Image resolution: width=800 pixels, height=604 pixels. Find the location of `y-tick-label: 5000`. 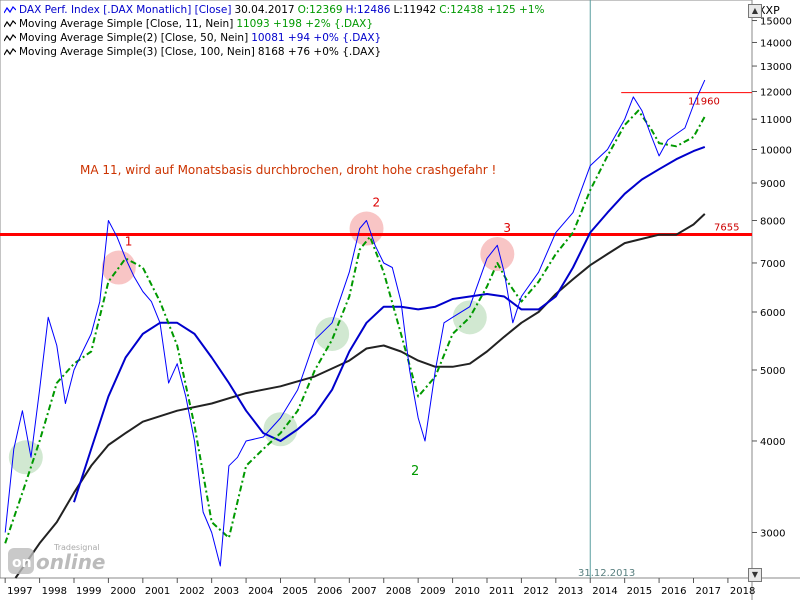

y-tick-label: 5000 is located at coordinates (772, 371).